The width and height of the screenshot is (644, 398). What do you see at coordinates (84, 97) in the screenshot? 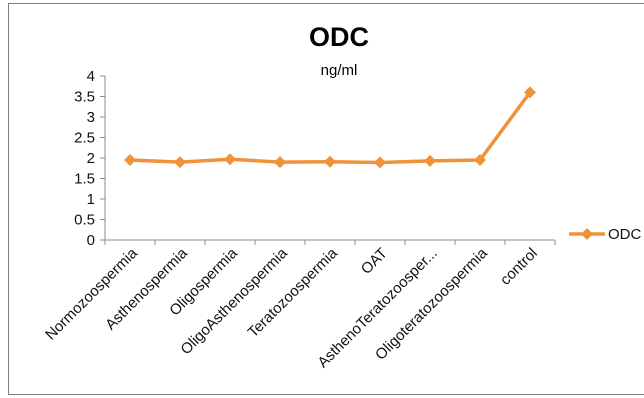
I see `y-tick-label: 3.5` at bounding box center [84, 97].